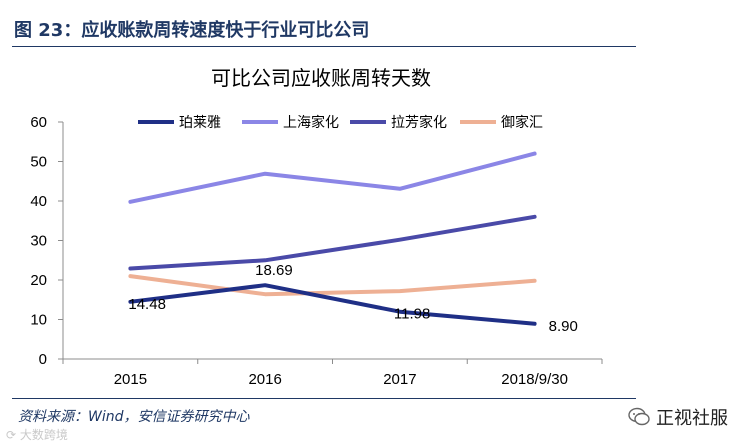  I want to click on footer-rule, so click(324, 398).